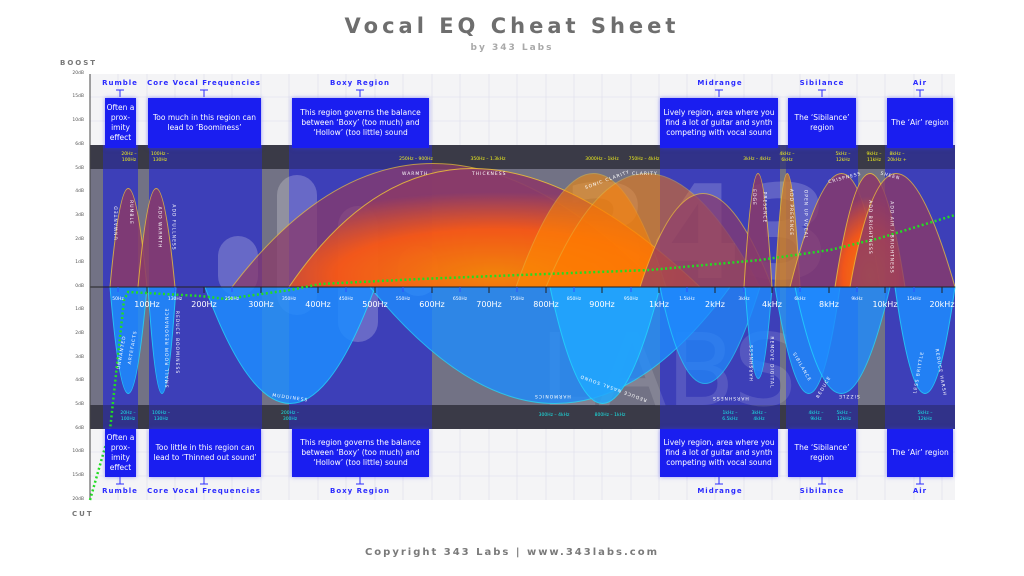  I want to click on freq-label: 100Hz, so click(147, 304).